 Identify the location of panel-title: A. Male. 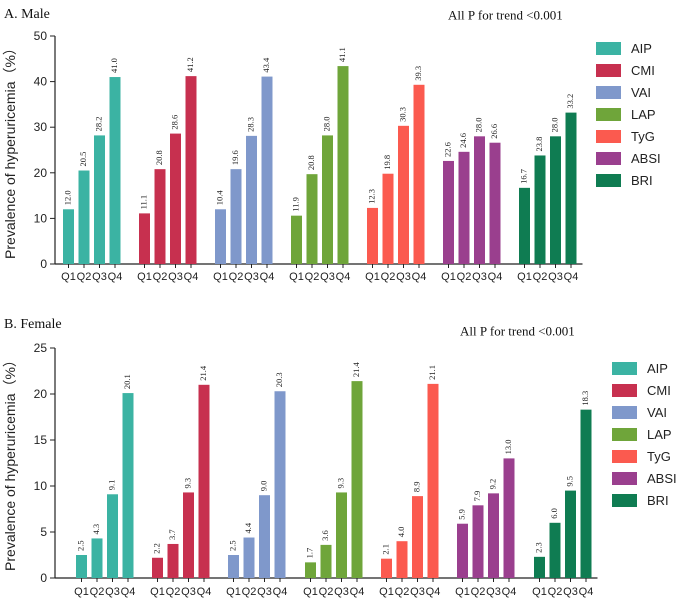
(27, 14).